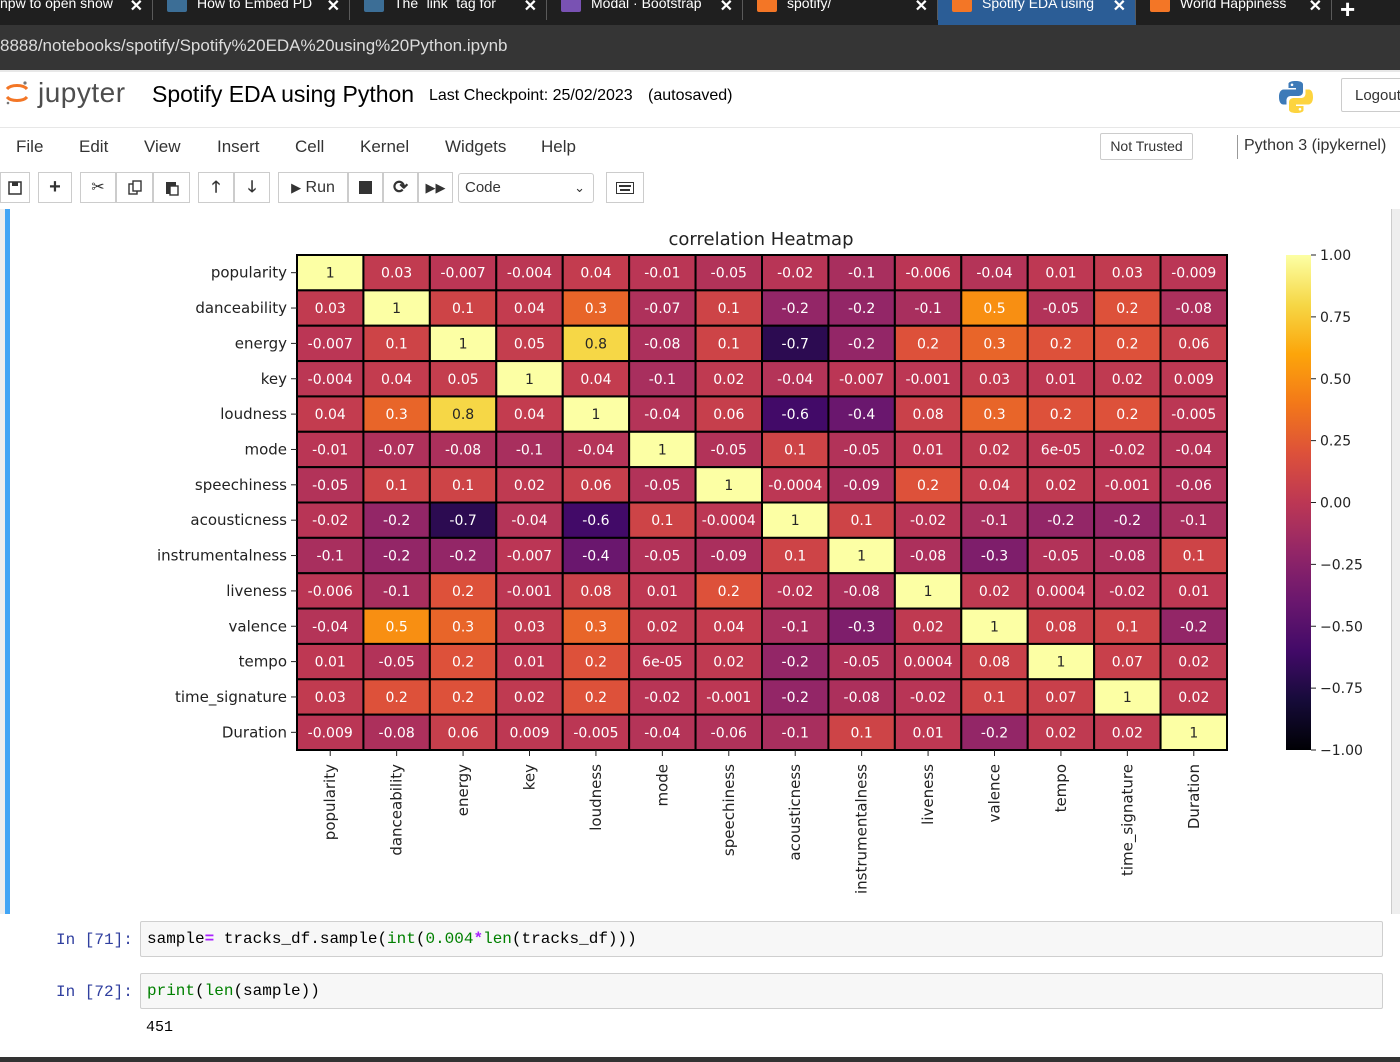 The width and height of the screenshot is (1400, 1062). What do you see at coordinates (76, 12) in the screenshot?
I see `browser-tab: npw to open show ✕` at bounding box center [76, 12].